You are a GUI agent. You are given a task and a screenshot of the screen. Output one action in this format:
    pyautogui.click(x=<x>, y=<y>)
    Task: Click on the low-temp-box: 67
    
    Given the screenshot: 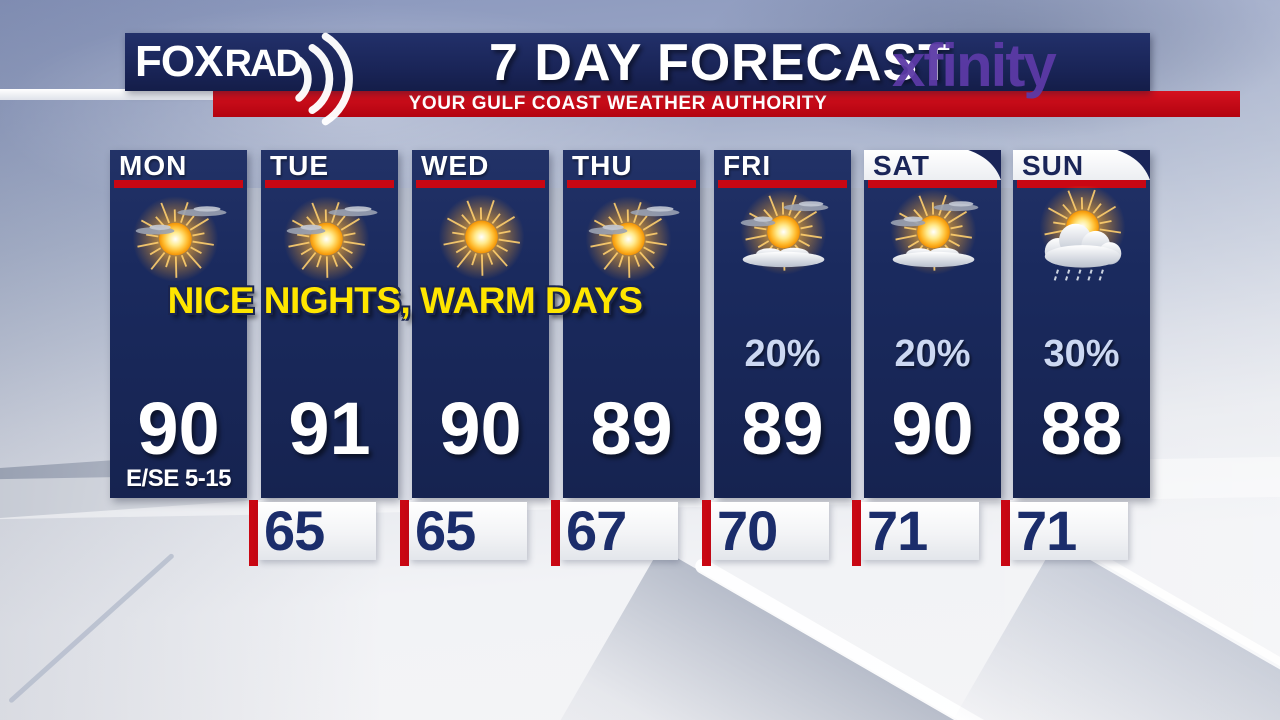 What is the action you would take?
    pyautogui.click(x=617, y=533)
    